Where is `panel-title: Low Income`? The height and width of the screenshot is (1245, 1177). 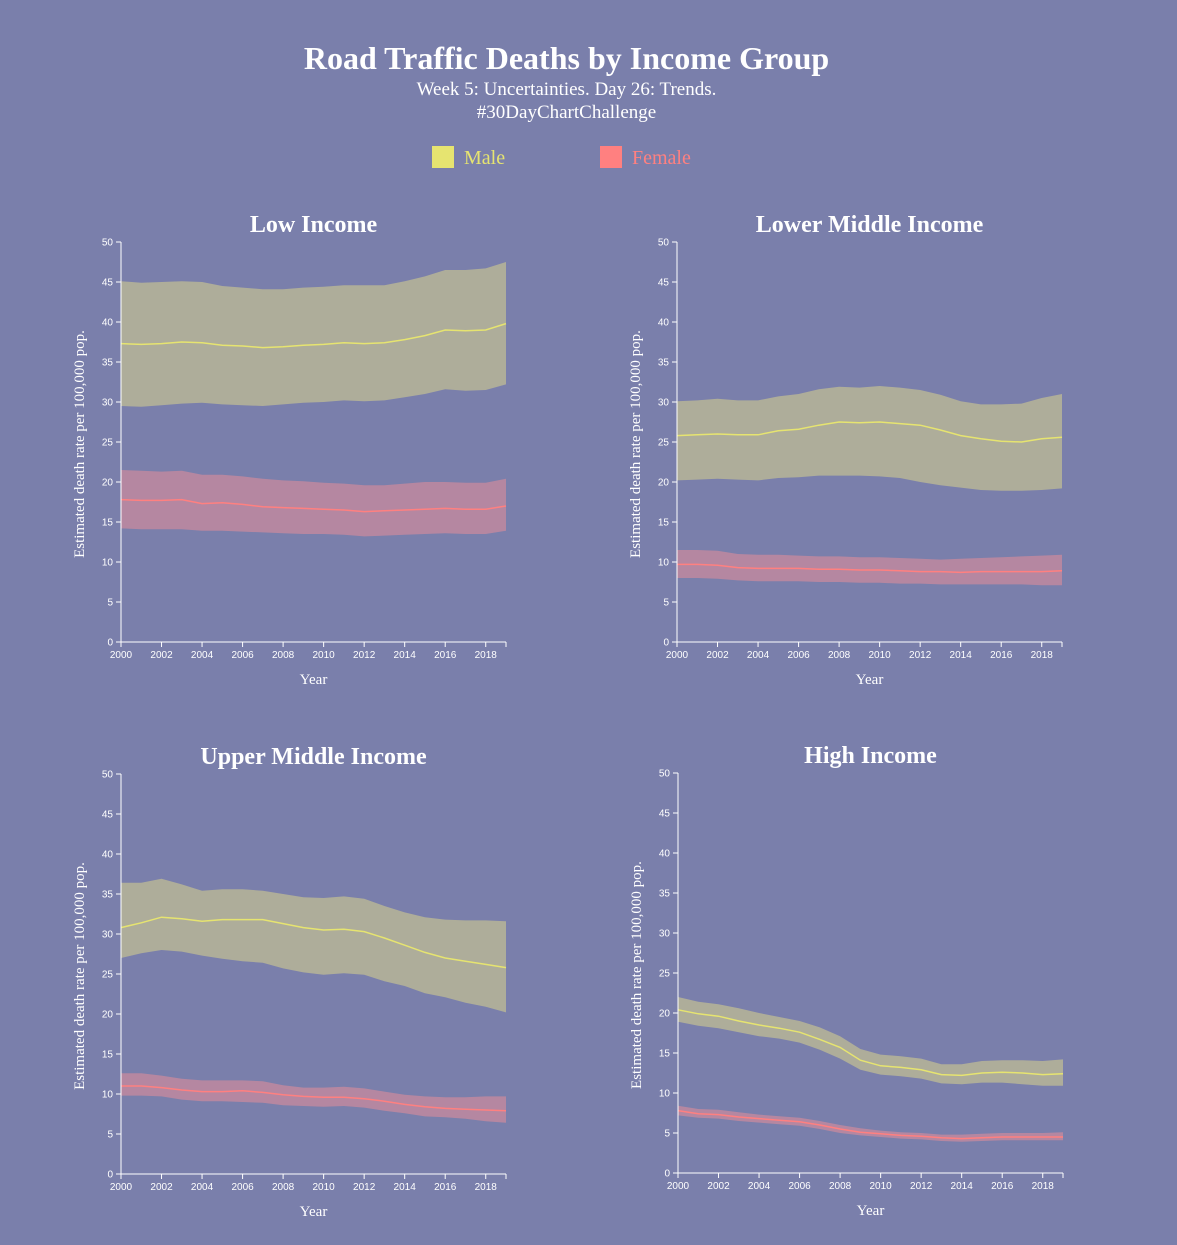
panel-title: Low Income is located at coordinates (314, 225).